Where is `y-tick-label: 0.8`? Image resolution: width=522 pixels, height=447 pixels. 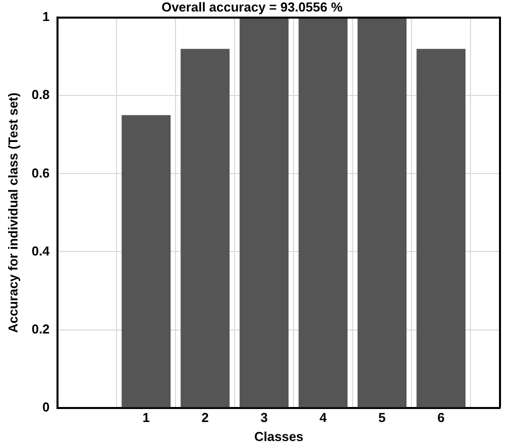
y-tick-label: 0.8 is located at coordinates (41, 94).